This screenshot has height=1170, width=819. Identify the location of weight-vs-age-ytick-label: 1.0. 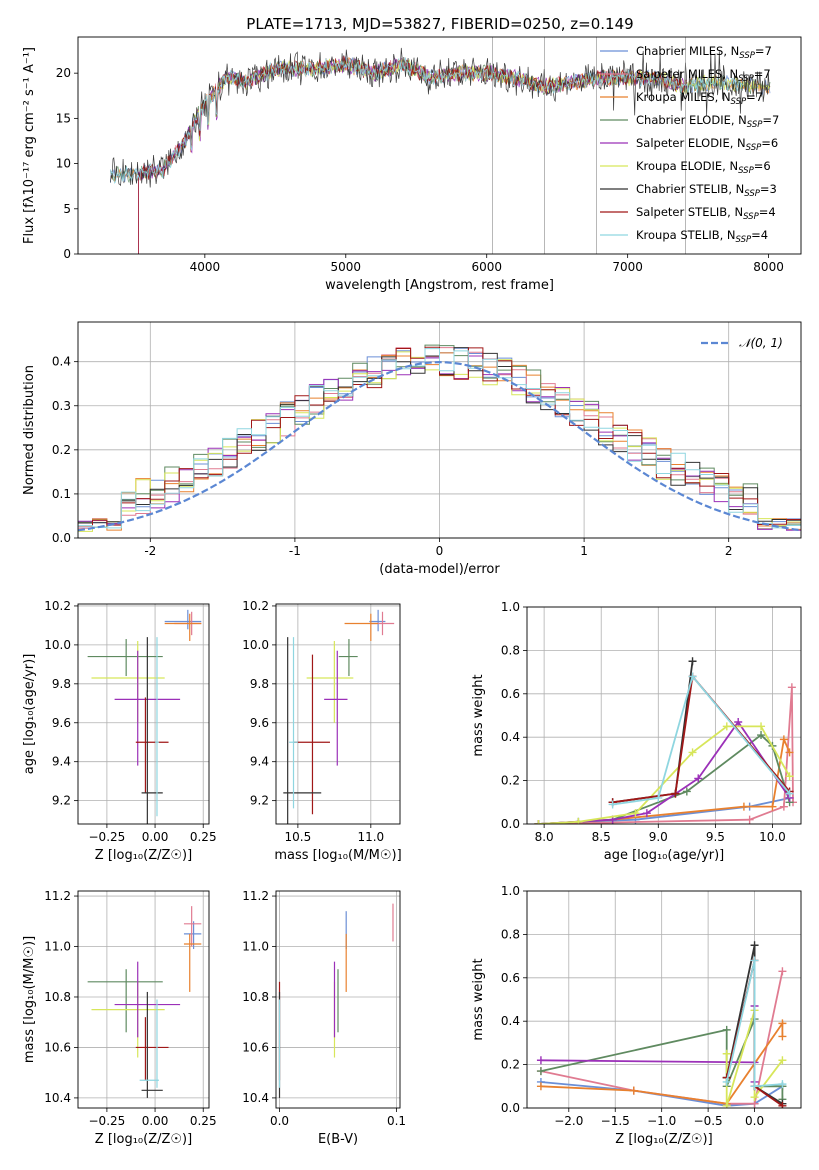
(510, 607).